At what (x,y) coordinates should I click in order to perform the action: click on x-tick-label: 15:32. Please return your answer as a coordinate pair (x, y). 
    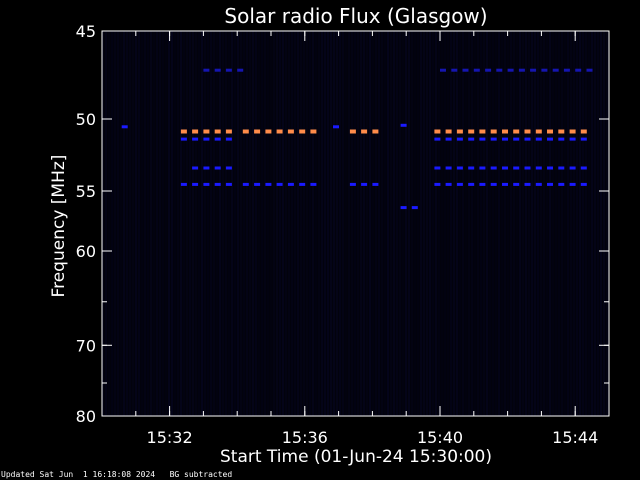
    Looking at the image, I should click on (170, 437).